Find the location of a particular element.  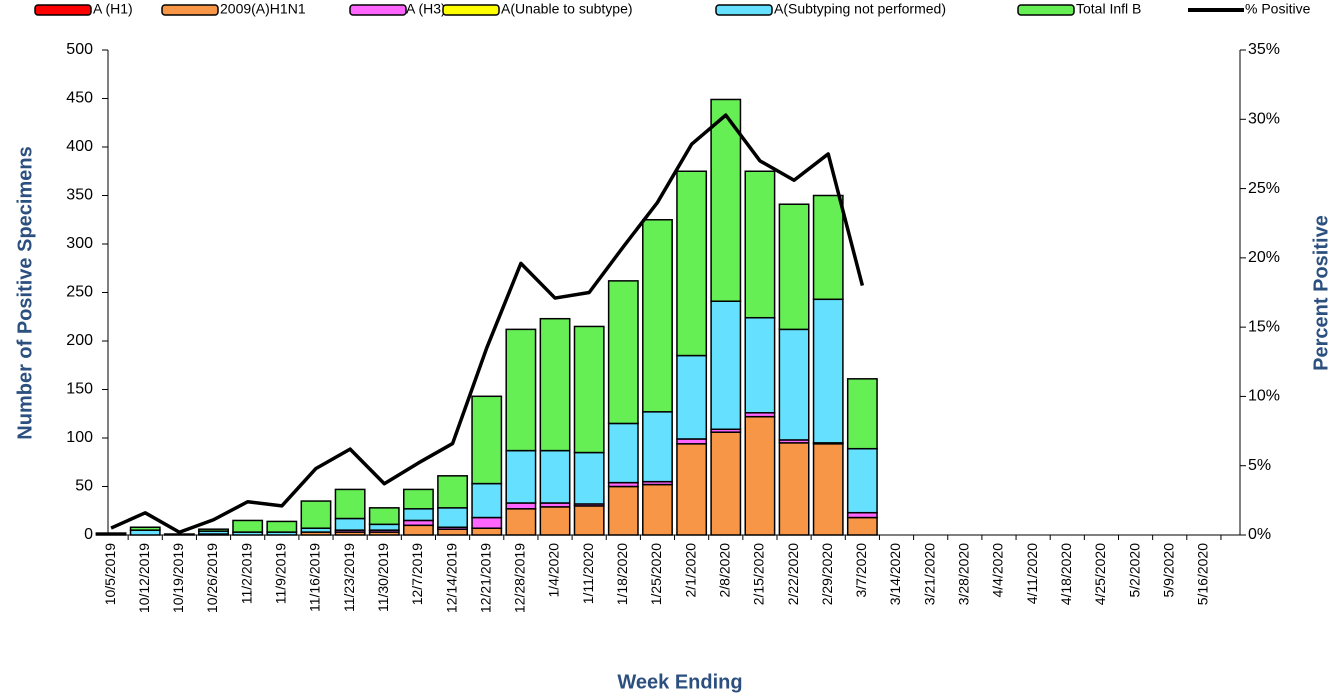

y-tick-label: 300 is located at coordinates (79, 243).